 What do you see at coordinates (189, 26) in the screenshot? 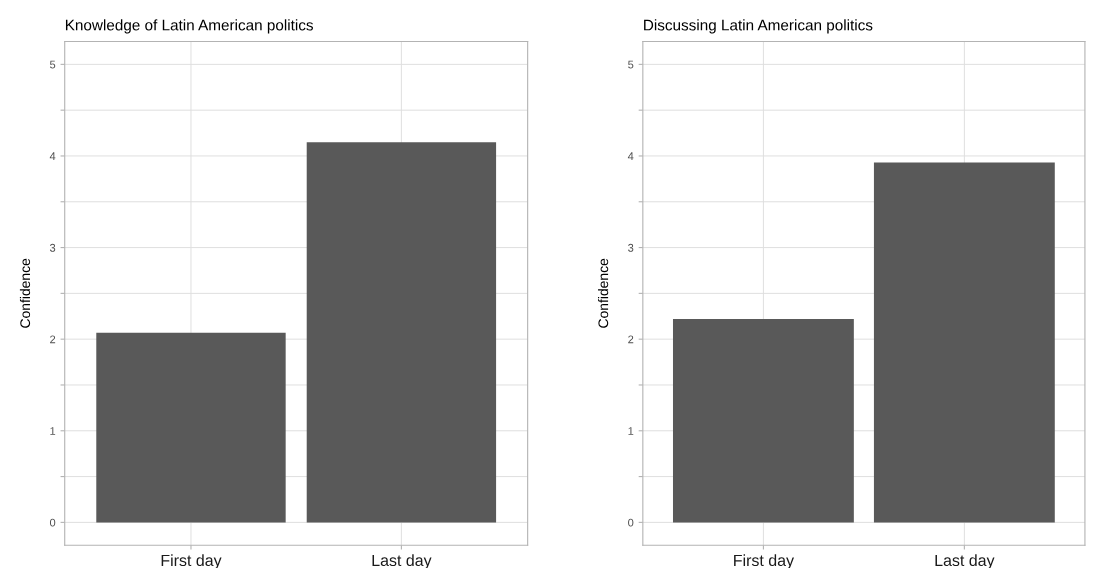
I see `chart-title: Knowledge of Latin American politics` at bounding box center [189, 26].